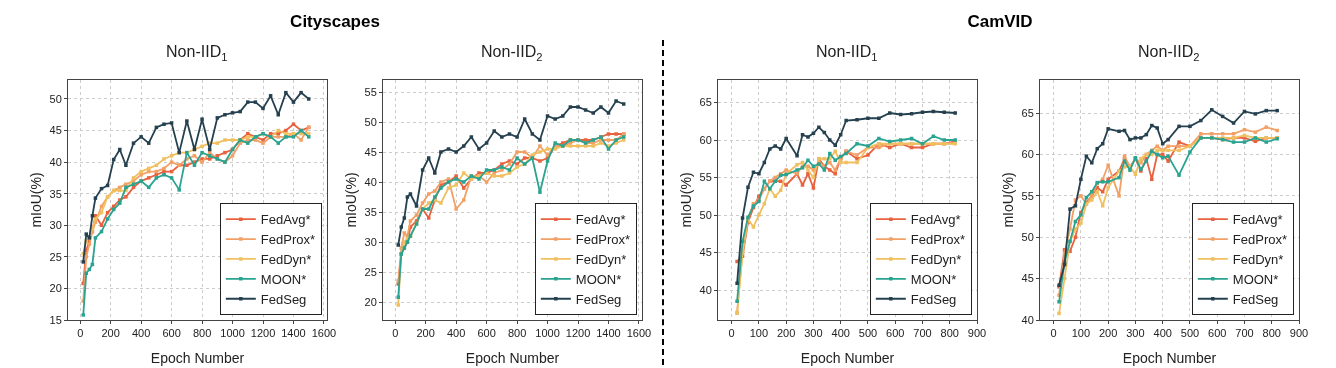 The height and width of the screenshot is (368, 1336). Describe the element at coordinates (1000, 22) in the screenshot. I see `text: CamVID` at that location.